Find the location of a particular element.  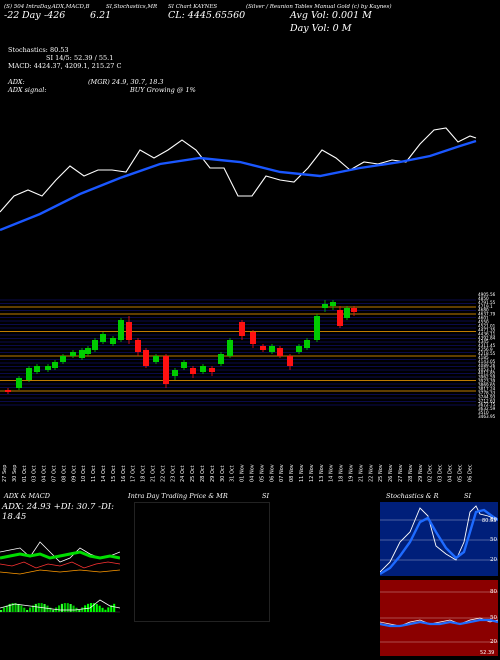

date-label: 07 Oct is located at coordinates (55, 473).